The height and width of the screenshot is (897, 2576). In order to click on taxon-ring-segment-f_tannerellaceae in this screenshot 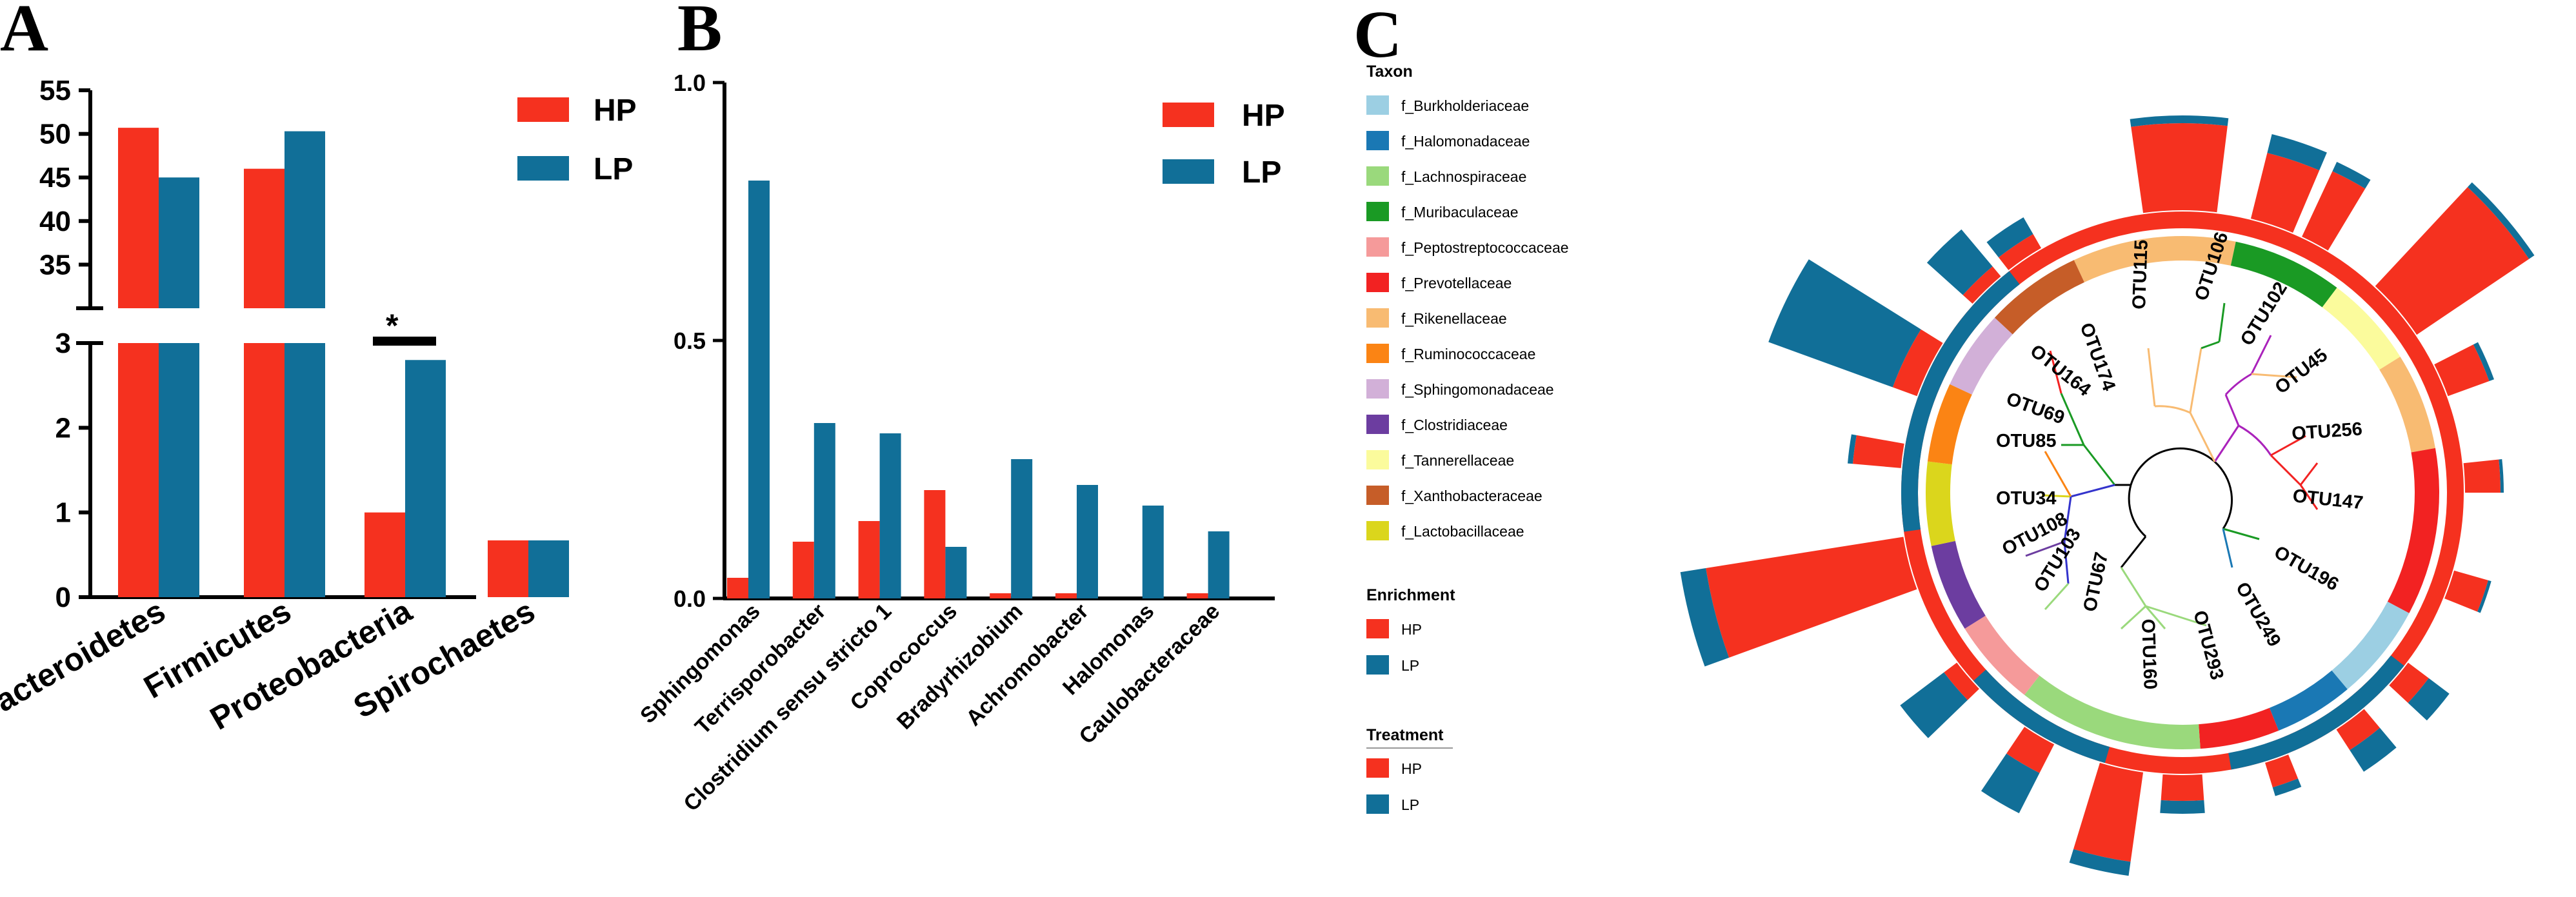, I will do `click(2361, 329)`.